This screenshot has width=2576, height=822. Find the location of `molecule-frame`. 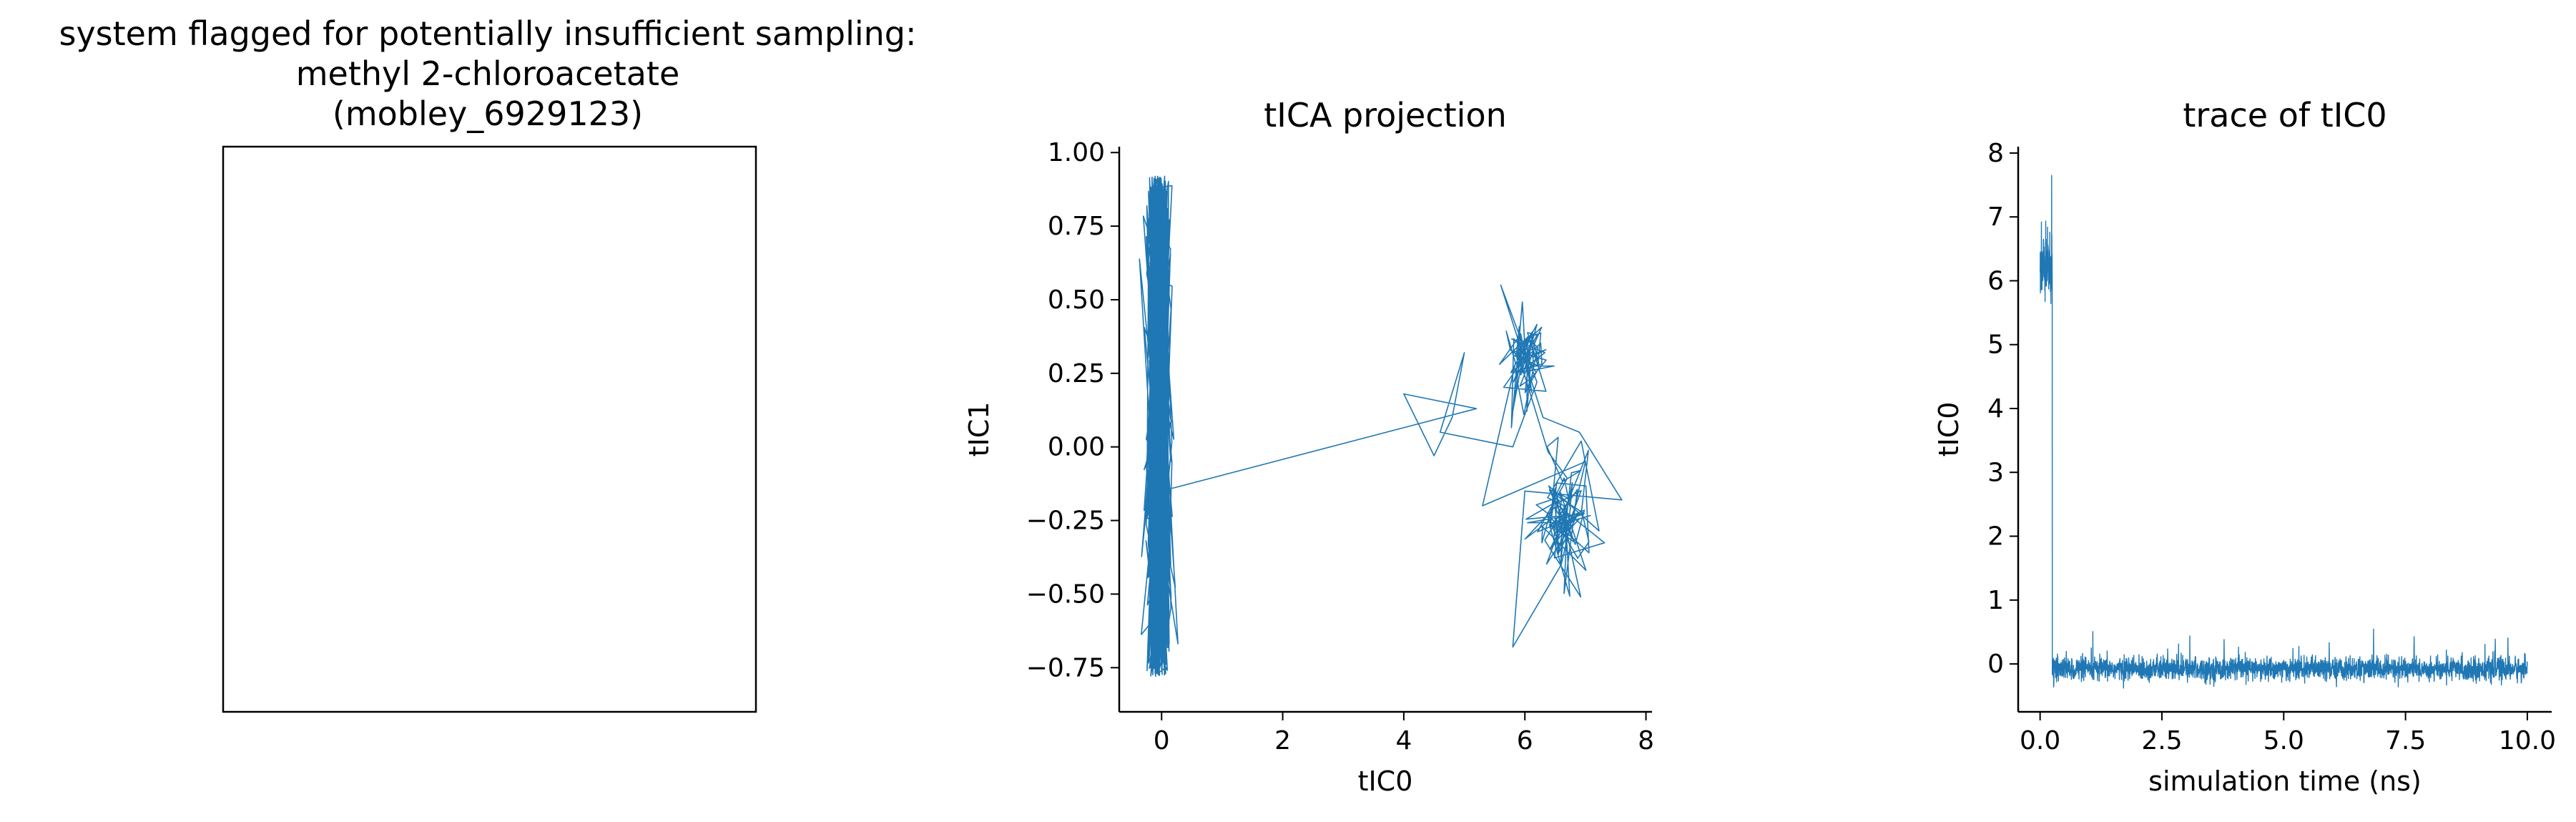

molecule-frame is located at coordinates (489, 429).